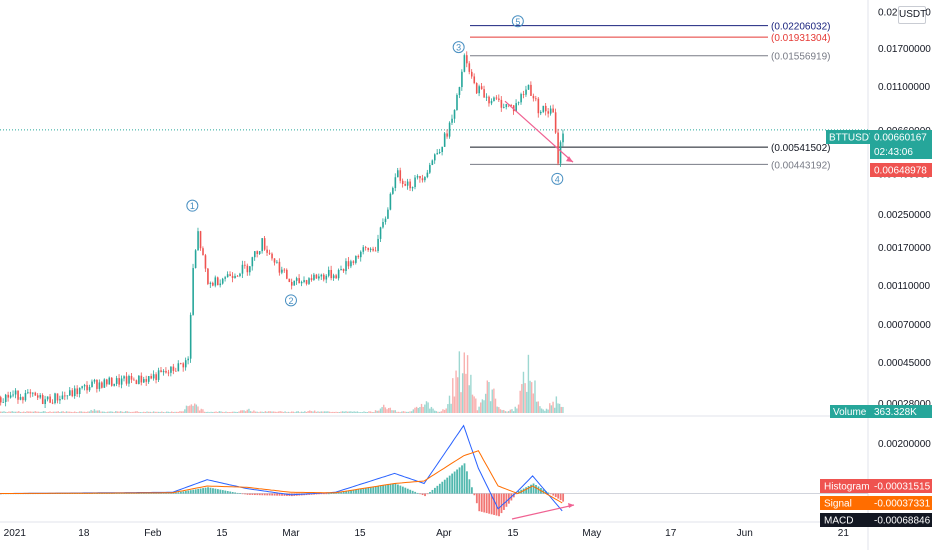 This screenshot has width=932, height=550. I want to click on level-label: (0.02206032), so click(801, 27).